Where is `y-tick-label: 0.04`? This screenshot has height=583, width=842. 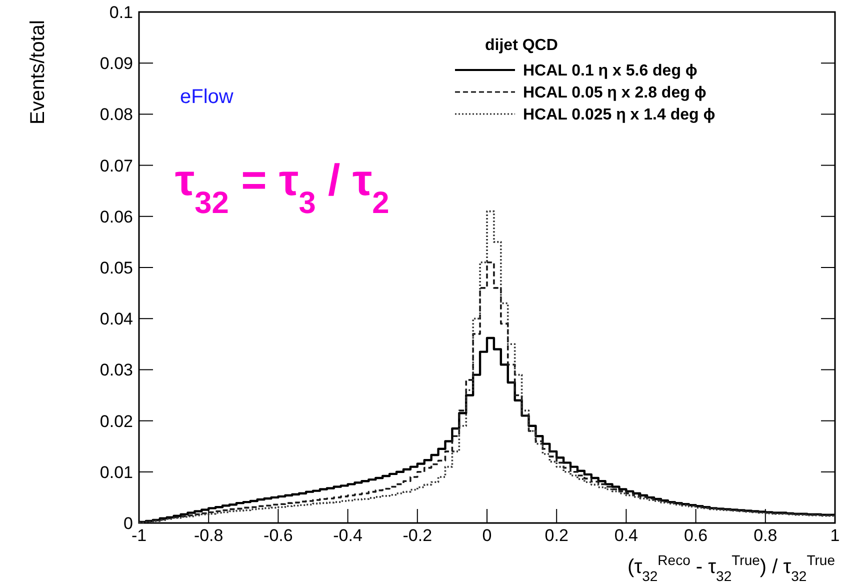 y-tick-label: 0.04 is located at coordinates (116, 319).